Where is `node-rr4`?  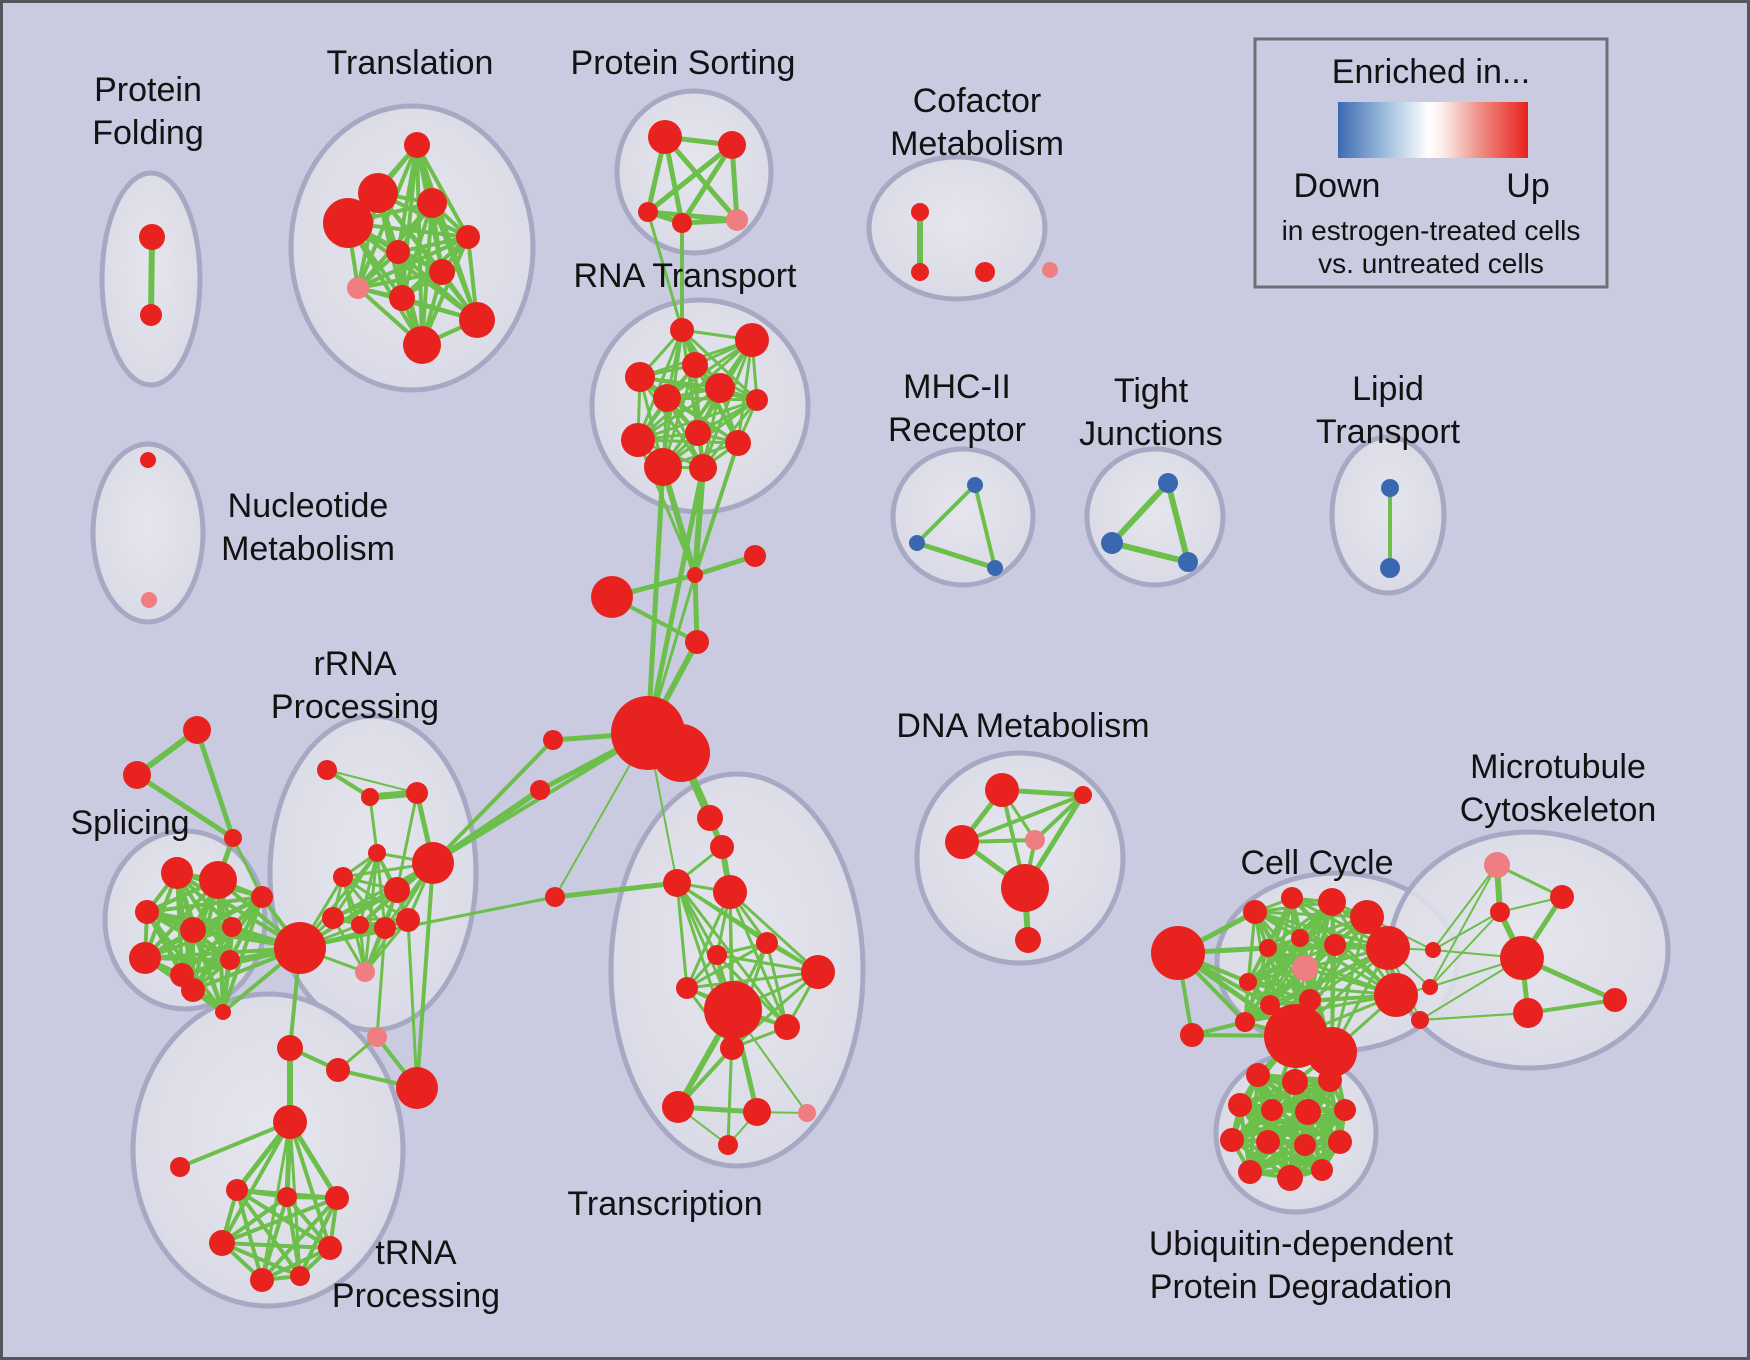 node-rr4 is located at coordinates (343, 877).